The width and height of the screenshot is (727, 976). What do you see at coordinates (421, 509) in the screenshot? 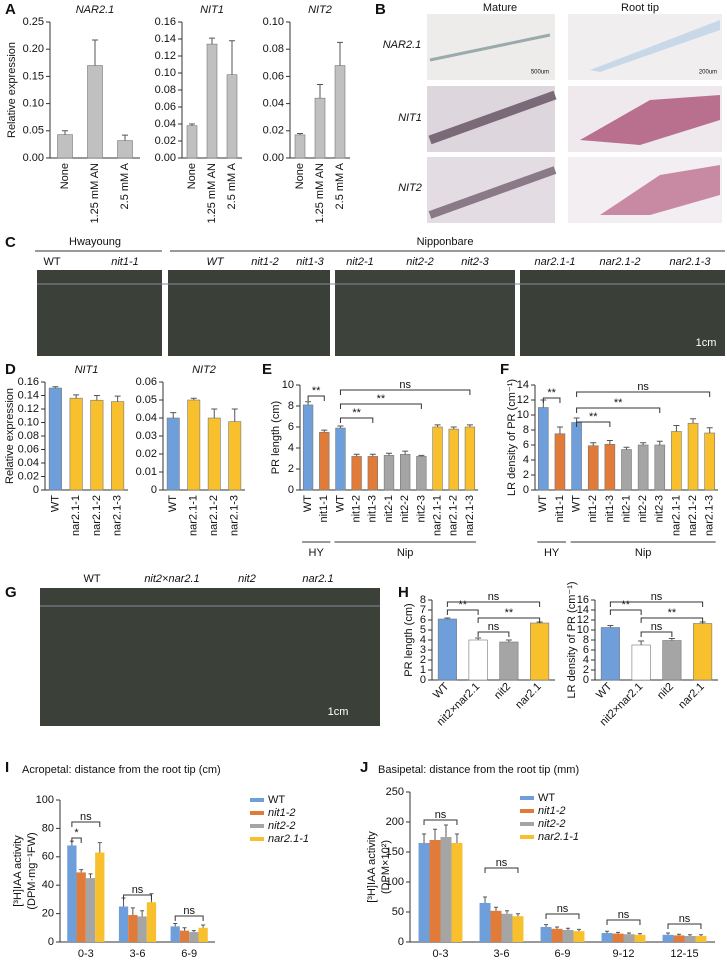
I see `x-tick-label: nit2-3` at bounding box center [421, 509].